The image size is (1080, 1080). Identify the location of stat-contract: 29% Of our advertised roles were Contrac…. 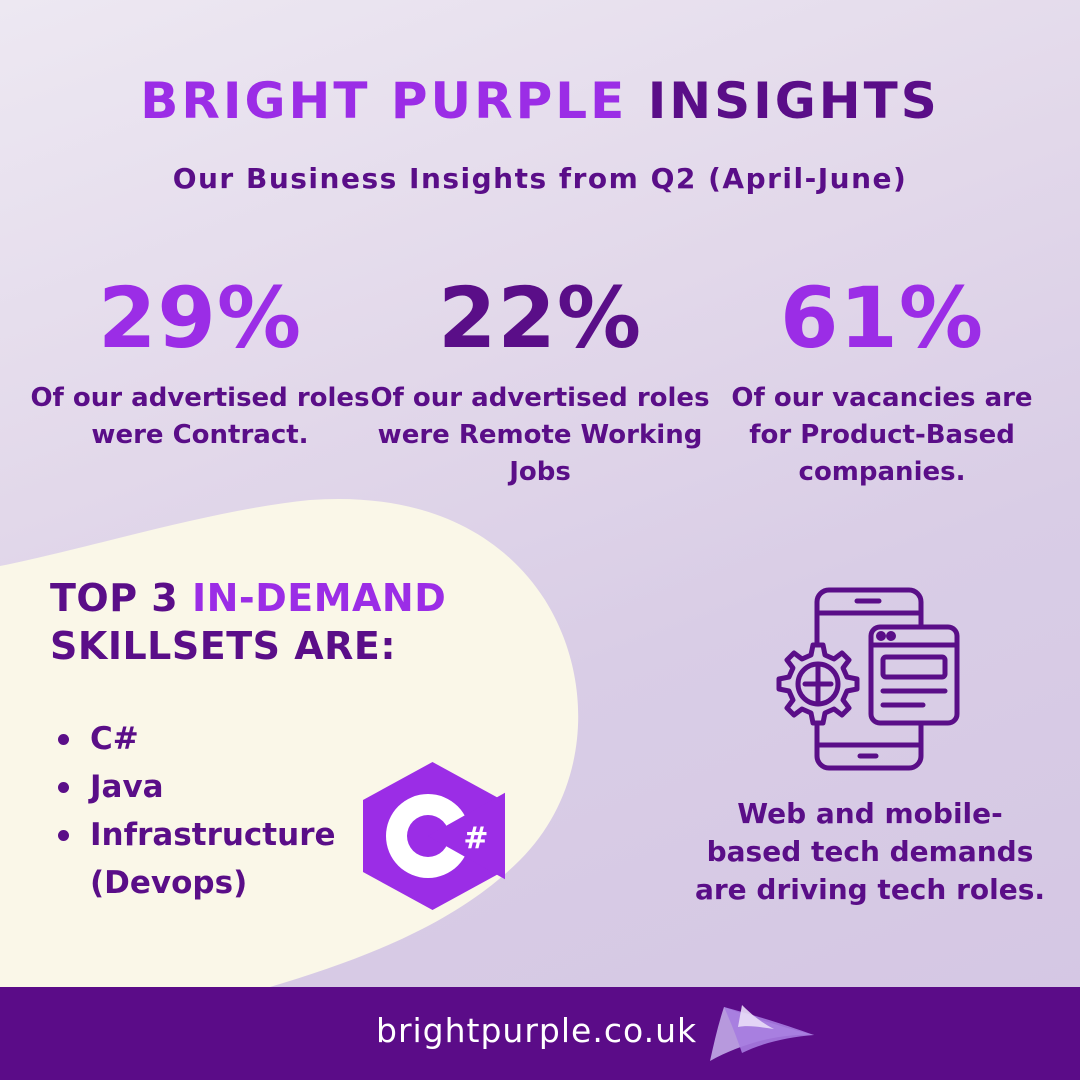
(200, 362).